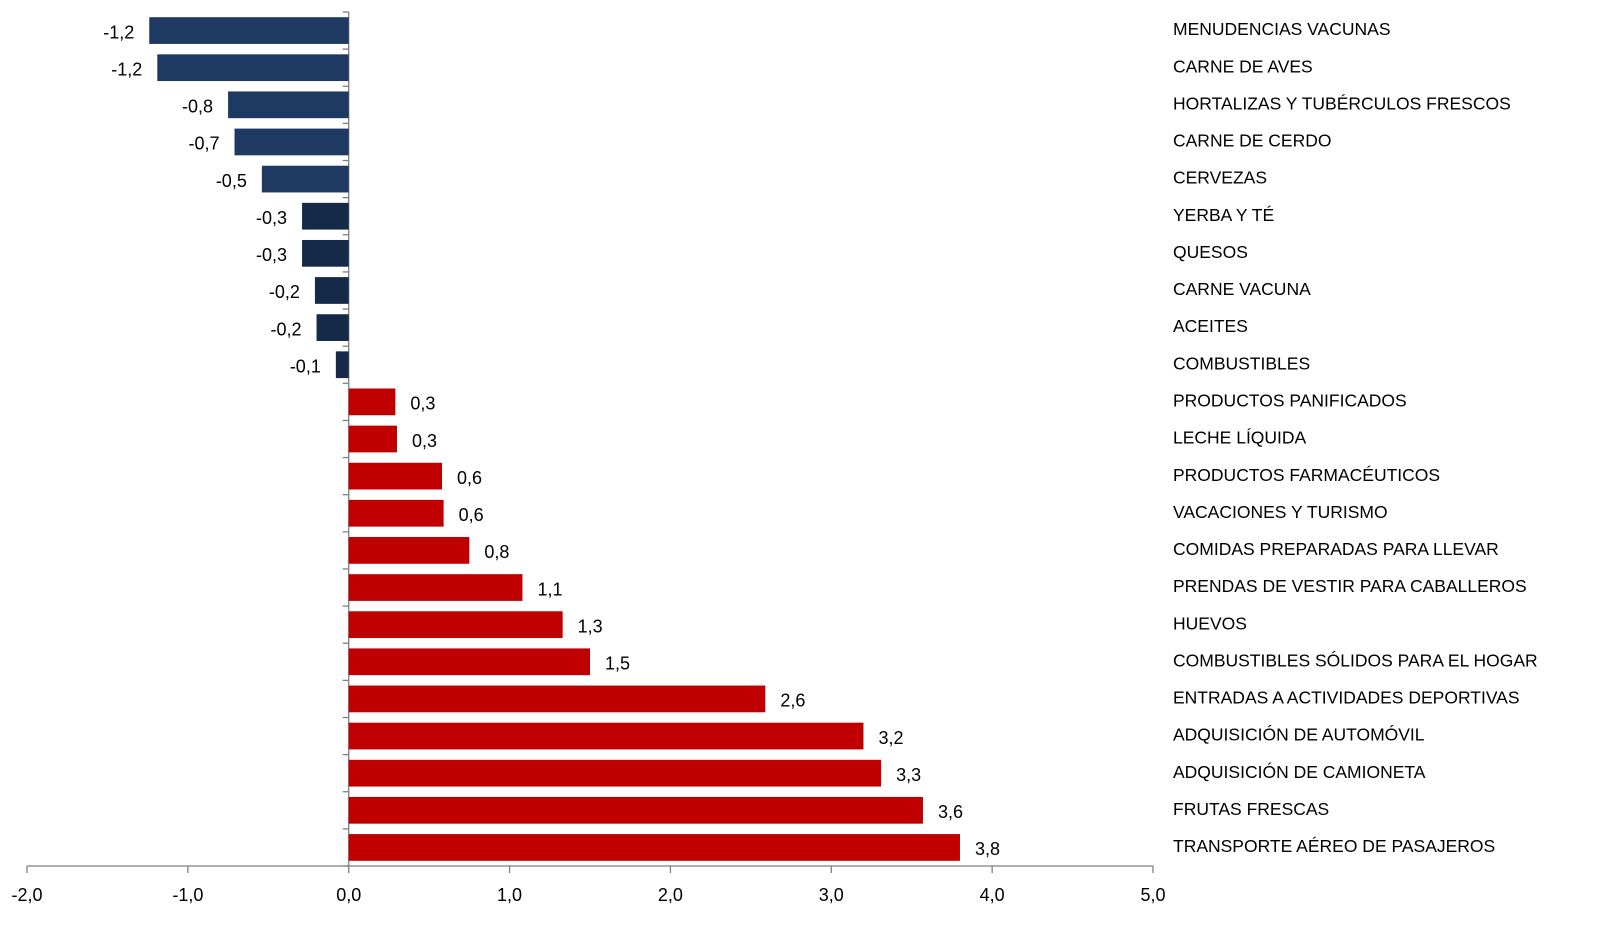 This screenshot has width=1613, height=941. What do you see at coordinates (1251, 809) in the screenshot?
I see `category-label: FRUTAS FRESCAS` at bounding box center [1251, 809].